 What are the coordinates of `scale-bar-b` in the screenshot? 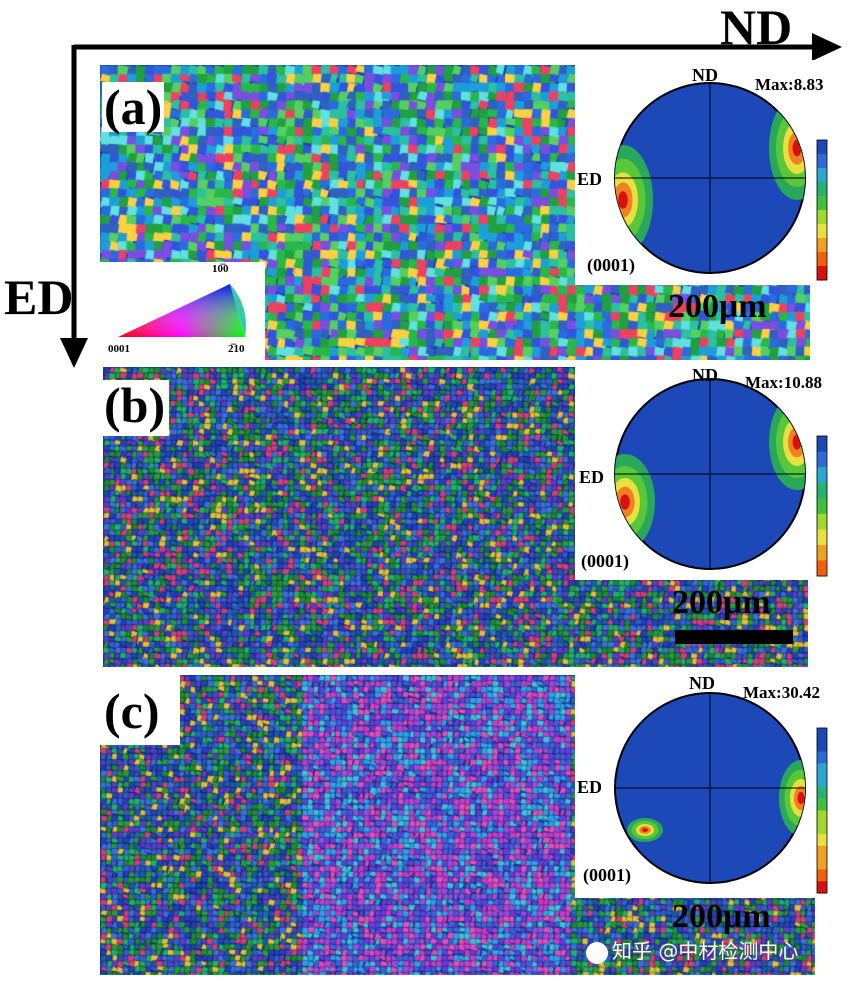 It's located at (734, 637).